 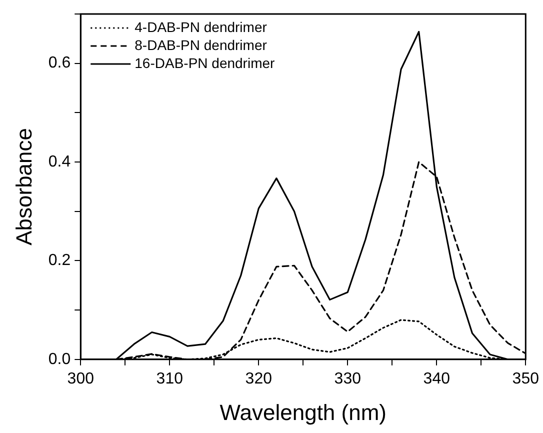 I want to click on x-tick-label: 350, so click(x=526, y=379).